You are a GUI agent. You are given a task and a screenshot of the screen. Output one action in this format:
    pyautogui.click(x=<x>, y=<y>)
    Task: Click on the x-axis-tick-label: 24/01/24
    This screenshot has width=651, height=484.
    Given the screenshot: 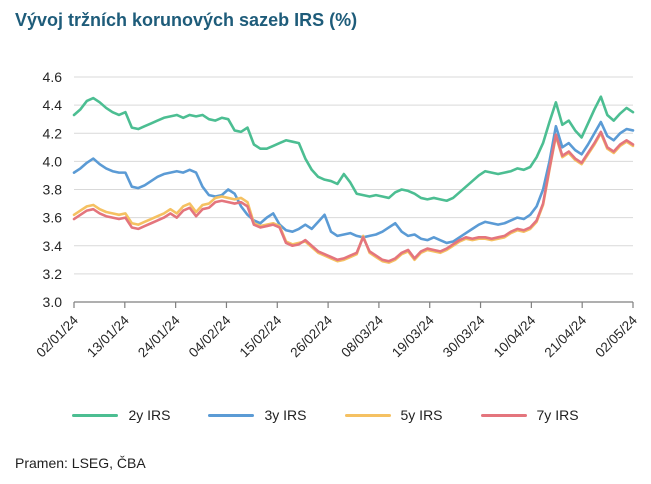 What is the action you would take?
    pyautogui.click(x=159, y=336)
    